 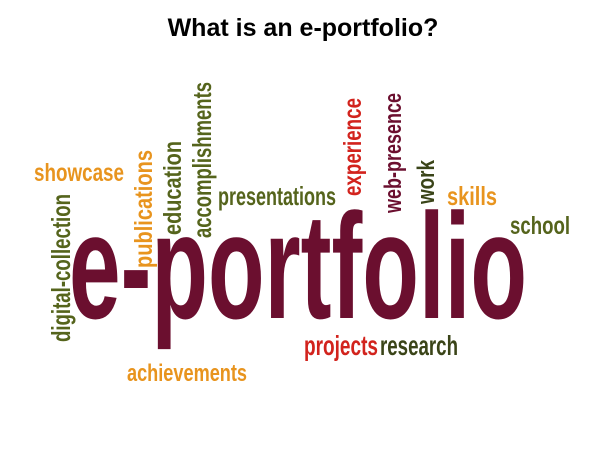 I want to click on word-education: education, so click(x=173, y=188).